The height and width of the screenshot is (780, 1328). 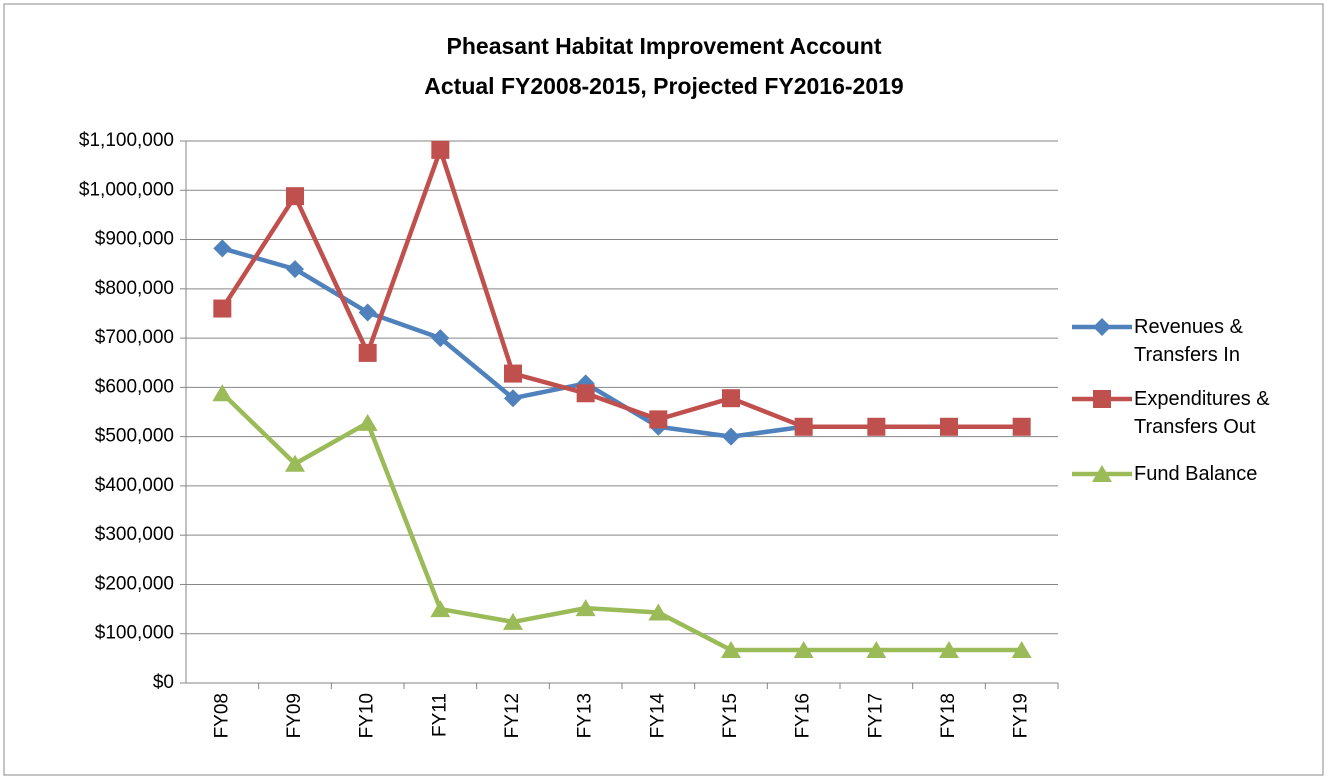 What do you see at coordinates (1021, 715) in the screenshot?
I see `x-tick-label: FY19` at bounding box center [1021, 715].